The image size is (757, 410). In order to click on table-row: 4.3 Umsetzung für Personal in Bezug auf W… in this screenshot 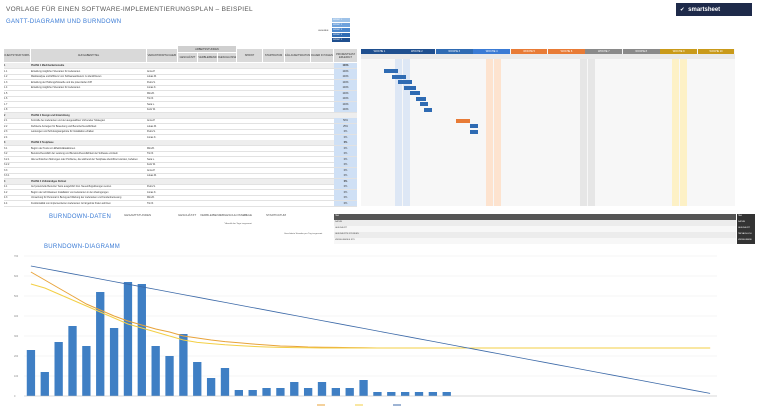, I will do `click(180, 198)`.